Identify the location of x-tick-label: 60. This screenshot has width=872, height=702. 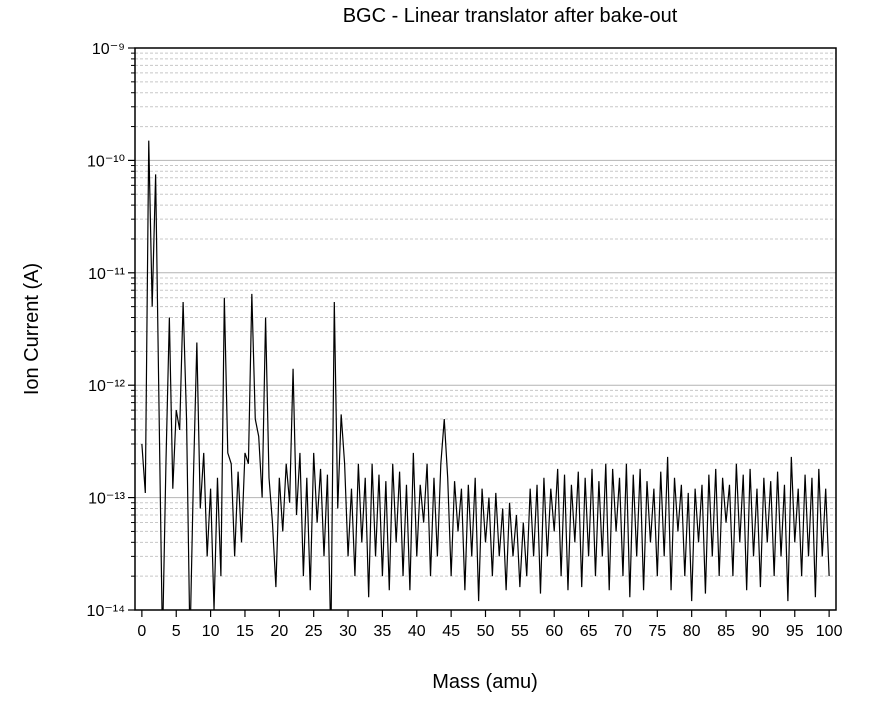
(554, 631).